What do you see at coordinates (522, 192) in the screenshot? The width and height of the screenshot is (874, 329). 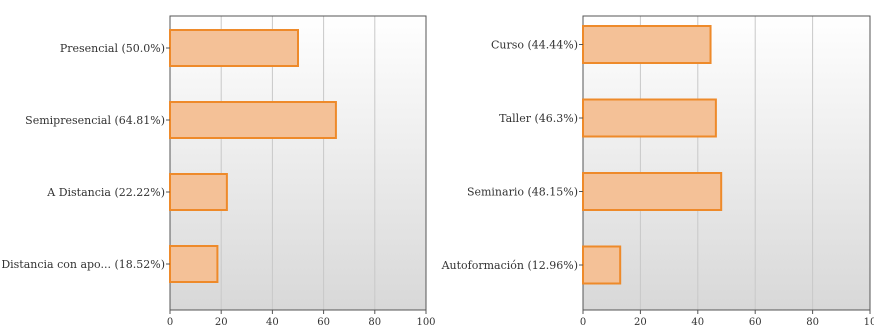 I see `category-label: Seminario (48.15%)` at bounding box center [522, 192].